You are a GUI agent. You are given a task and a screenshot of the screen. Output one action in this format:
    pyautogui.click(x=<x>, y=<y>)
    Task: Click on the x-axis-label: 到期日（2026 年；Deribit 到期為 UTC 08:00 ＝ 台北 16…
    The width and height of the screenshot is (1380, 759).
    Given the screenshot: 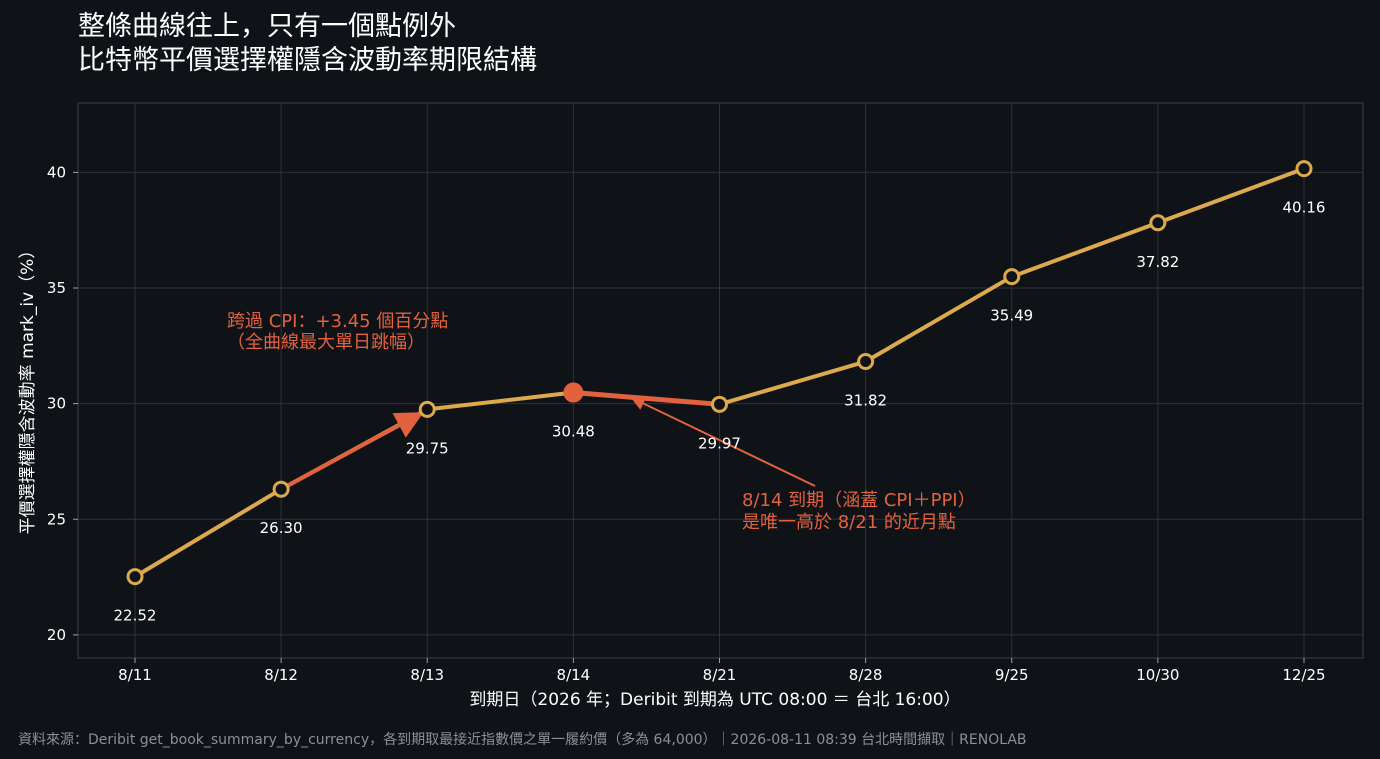 What is the action you would take?
    pyautogui.click(x=714, y=700)
    